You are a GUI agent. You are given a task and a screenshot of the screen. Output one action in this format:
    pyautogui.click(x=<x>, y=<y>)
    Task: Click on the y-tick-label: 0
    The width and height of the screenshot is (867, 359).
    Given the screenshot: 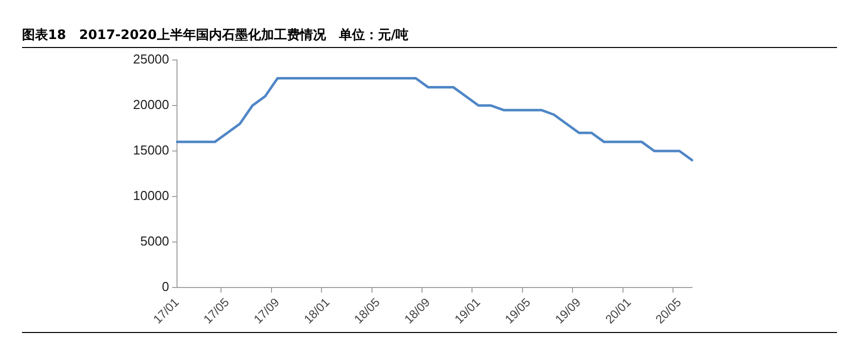 What is the action you would take?
    pyautogui.click(x=166, y=286)
    